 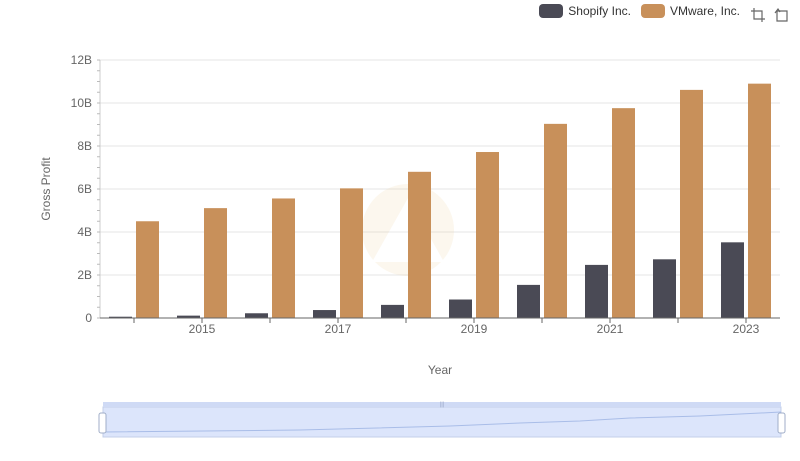 I want to click on bar-shopify-2016, so click(x=256, y=315).